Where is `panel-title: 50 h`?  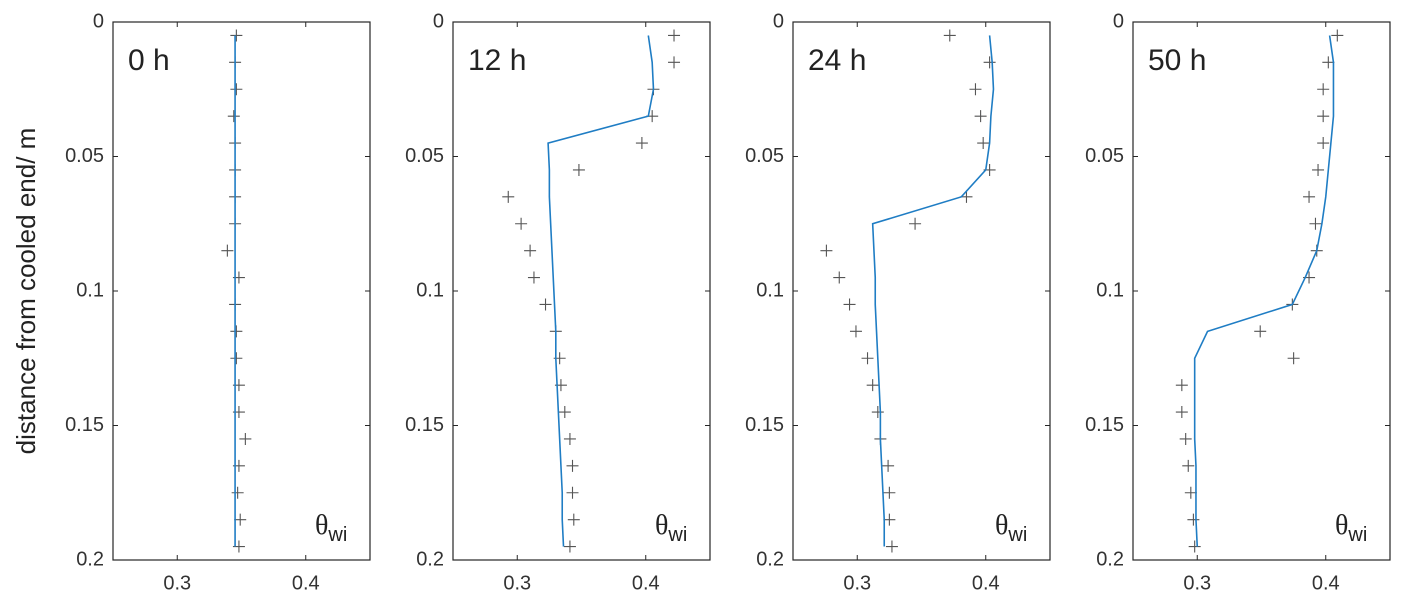 panel-title: 50 h is located at coordinates (1177, 60).